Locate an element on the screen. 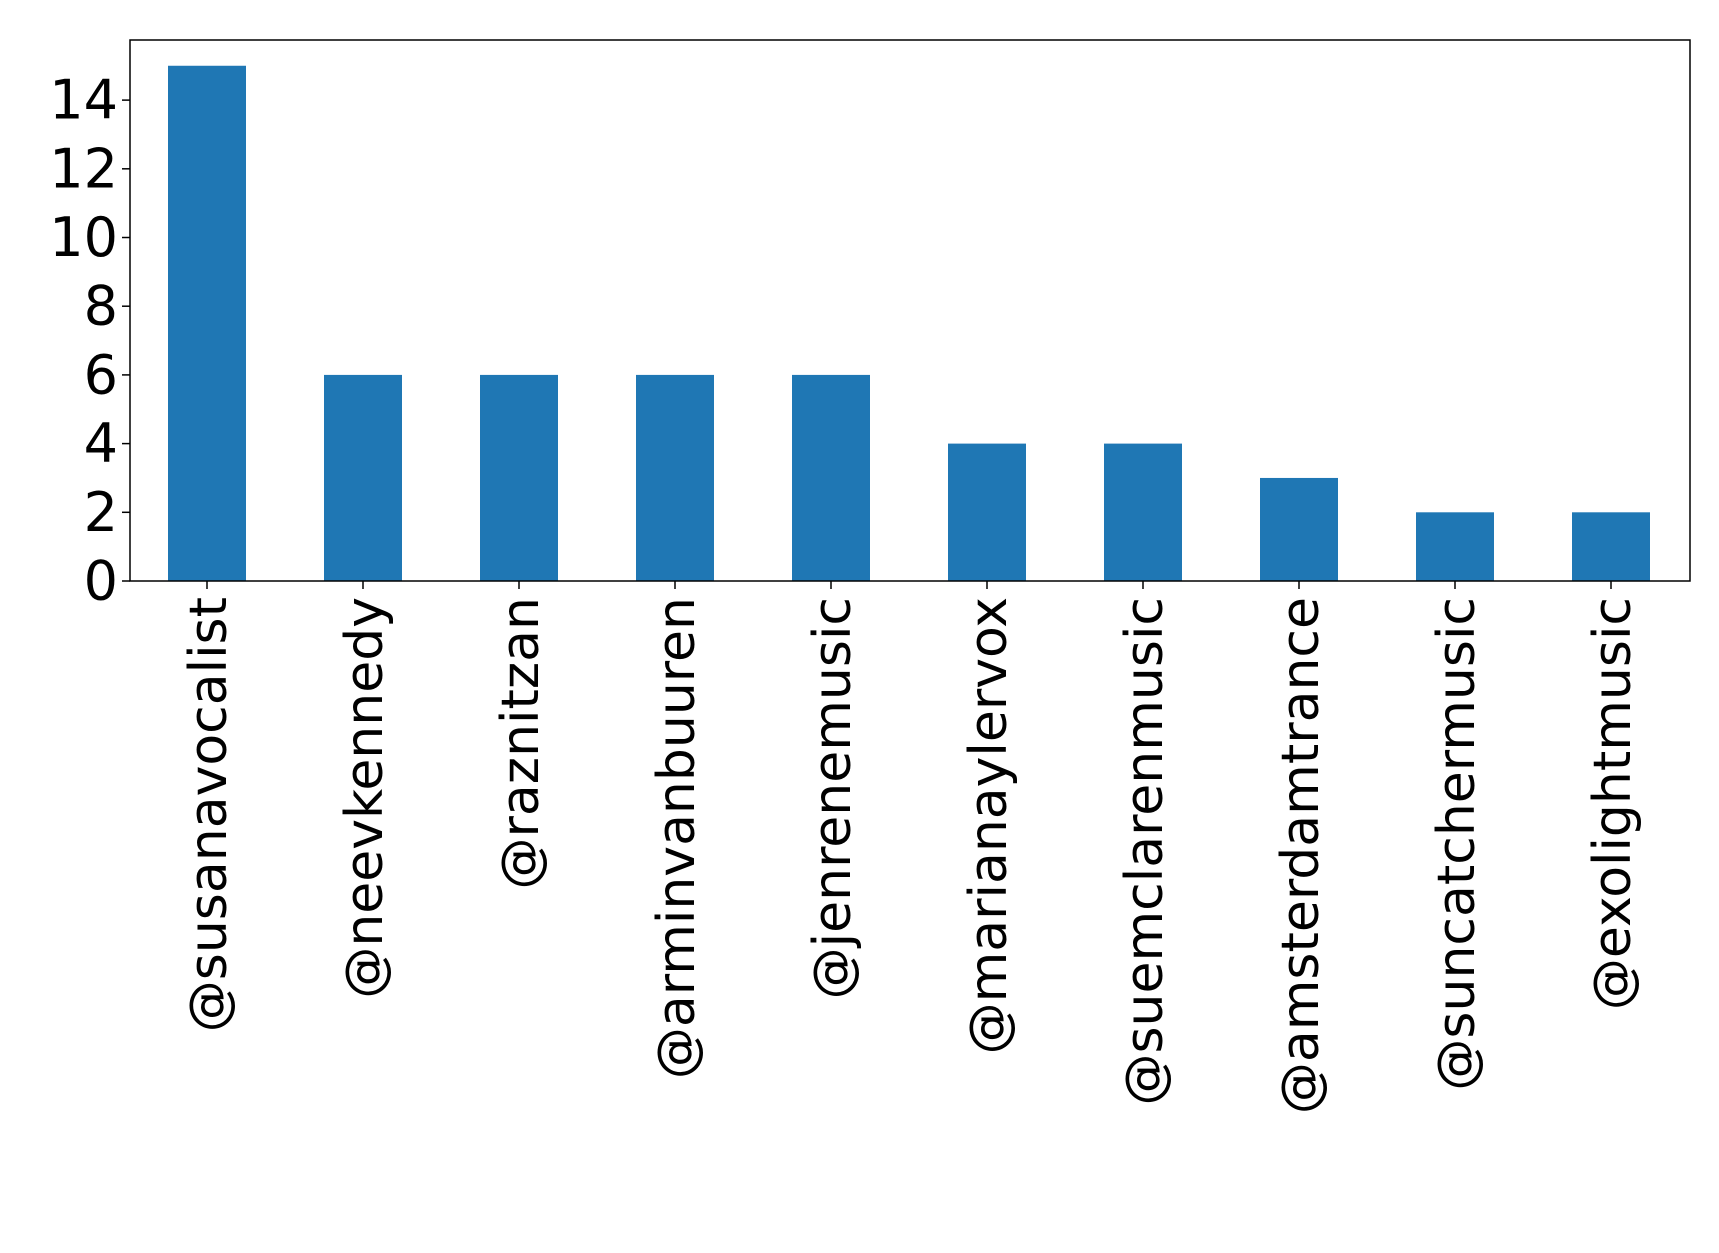  x-tick-label: @jenrenemusic is located at coordinates (833, 798).